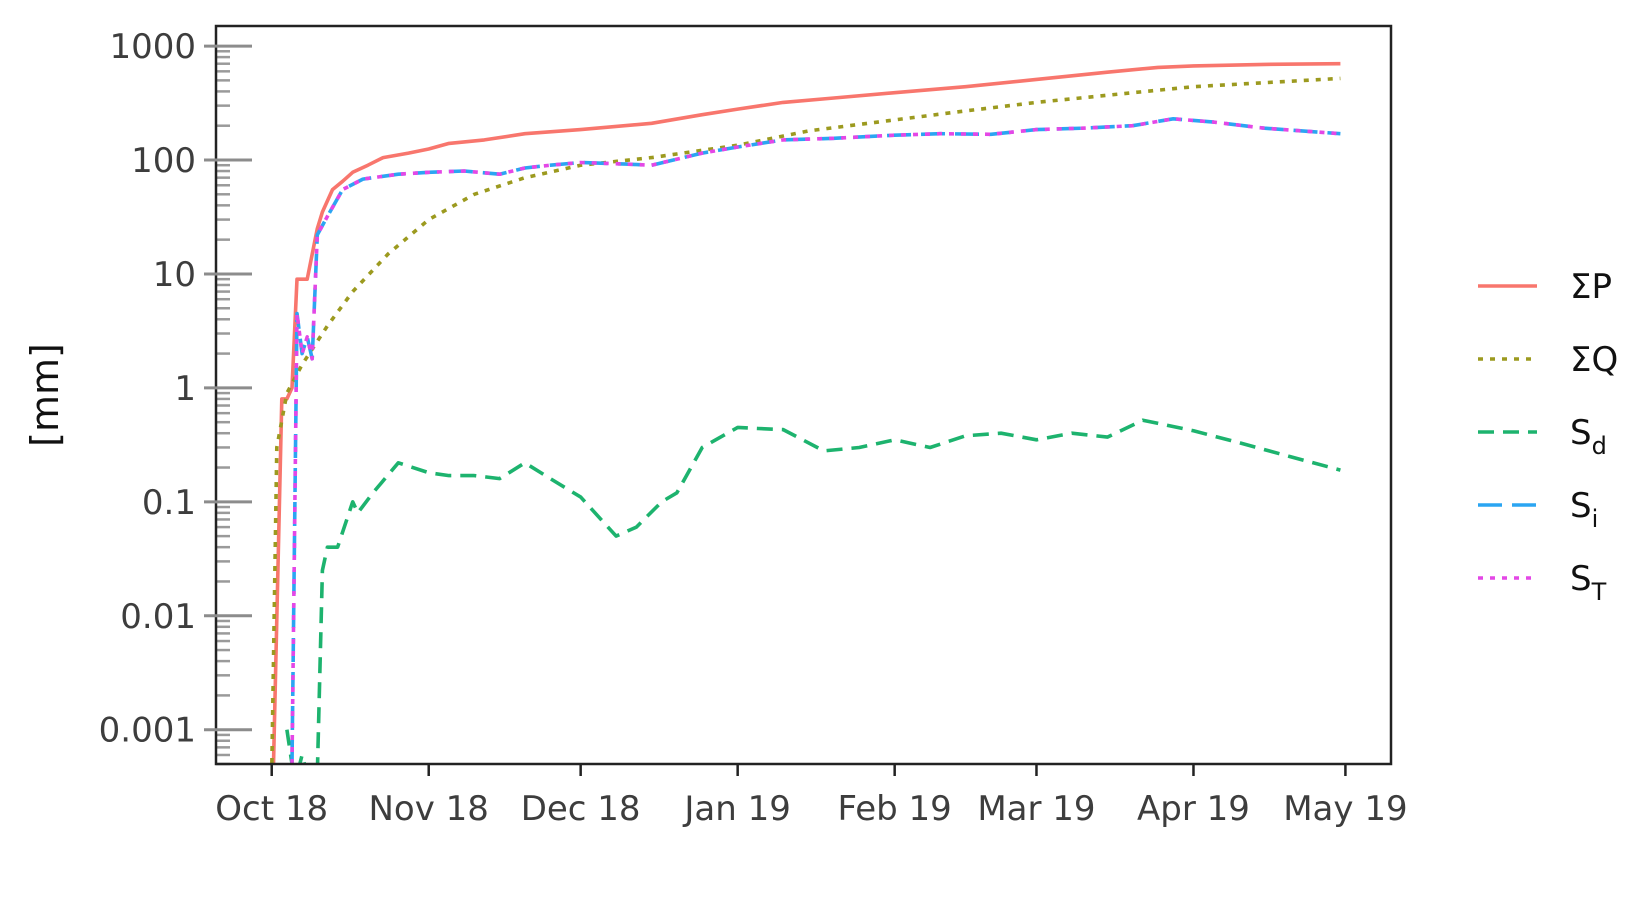  What do you see at coordinates (152, 47) in the screenshot?
I see `y-tick-label: 1000` at bounding box center [152, 47].